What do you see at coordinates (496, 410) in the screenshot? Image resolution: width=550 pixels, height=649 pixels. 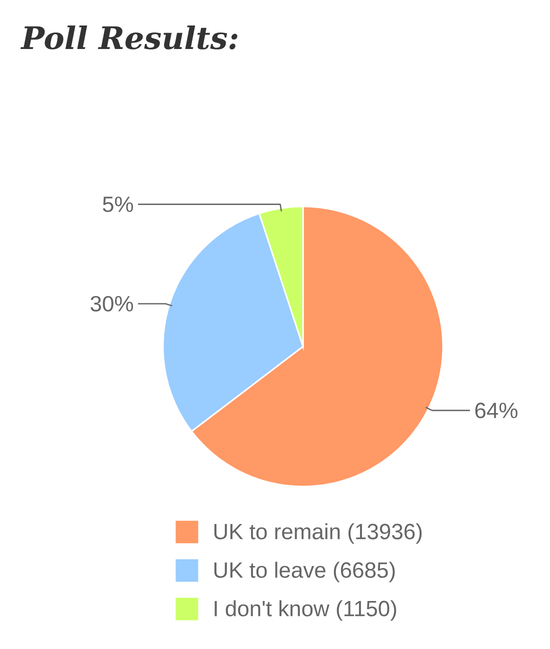 I see `data-label: 64%` at bounding box center [496, 410].